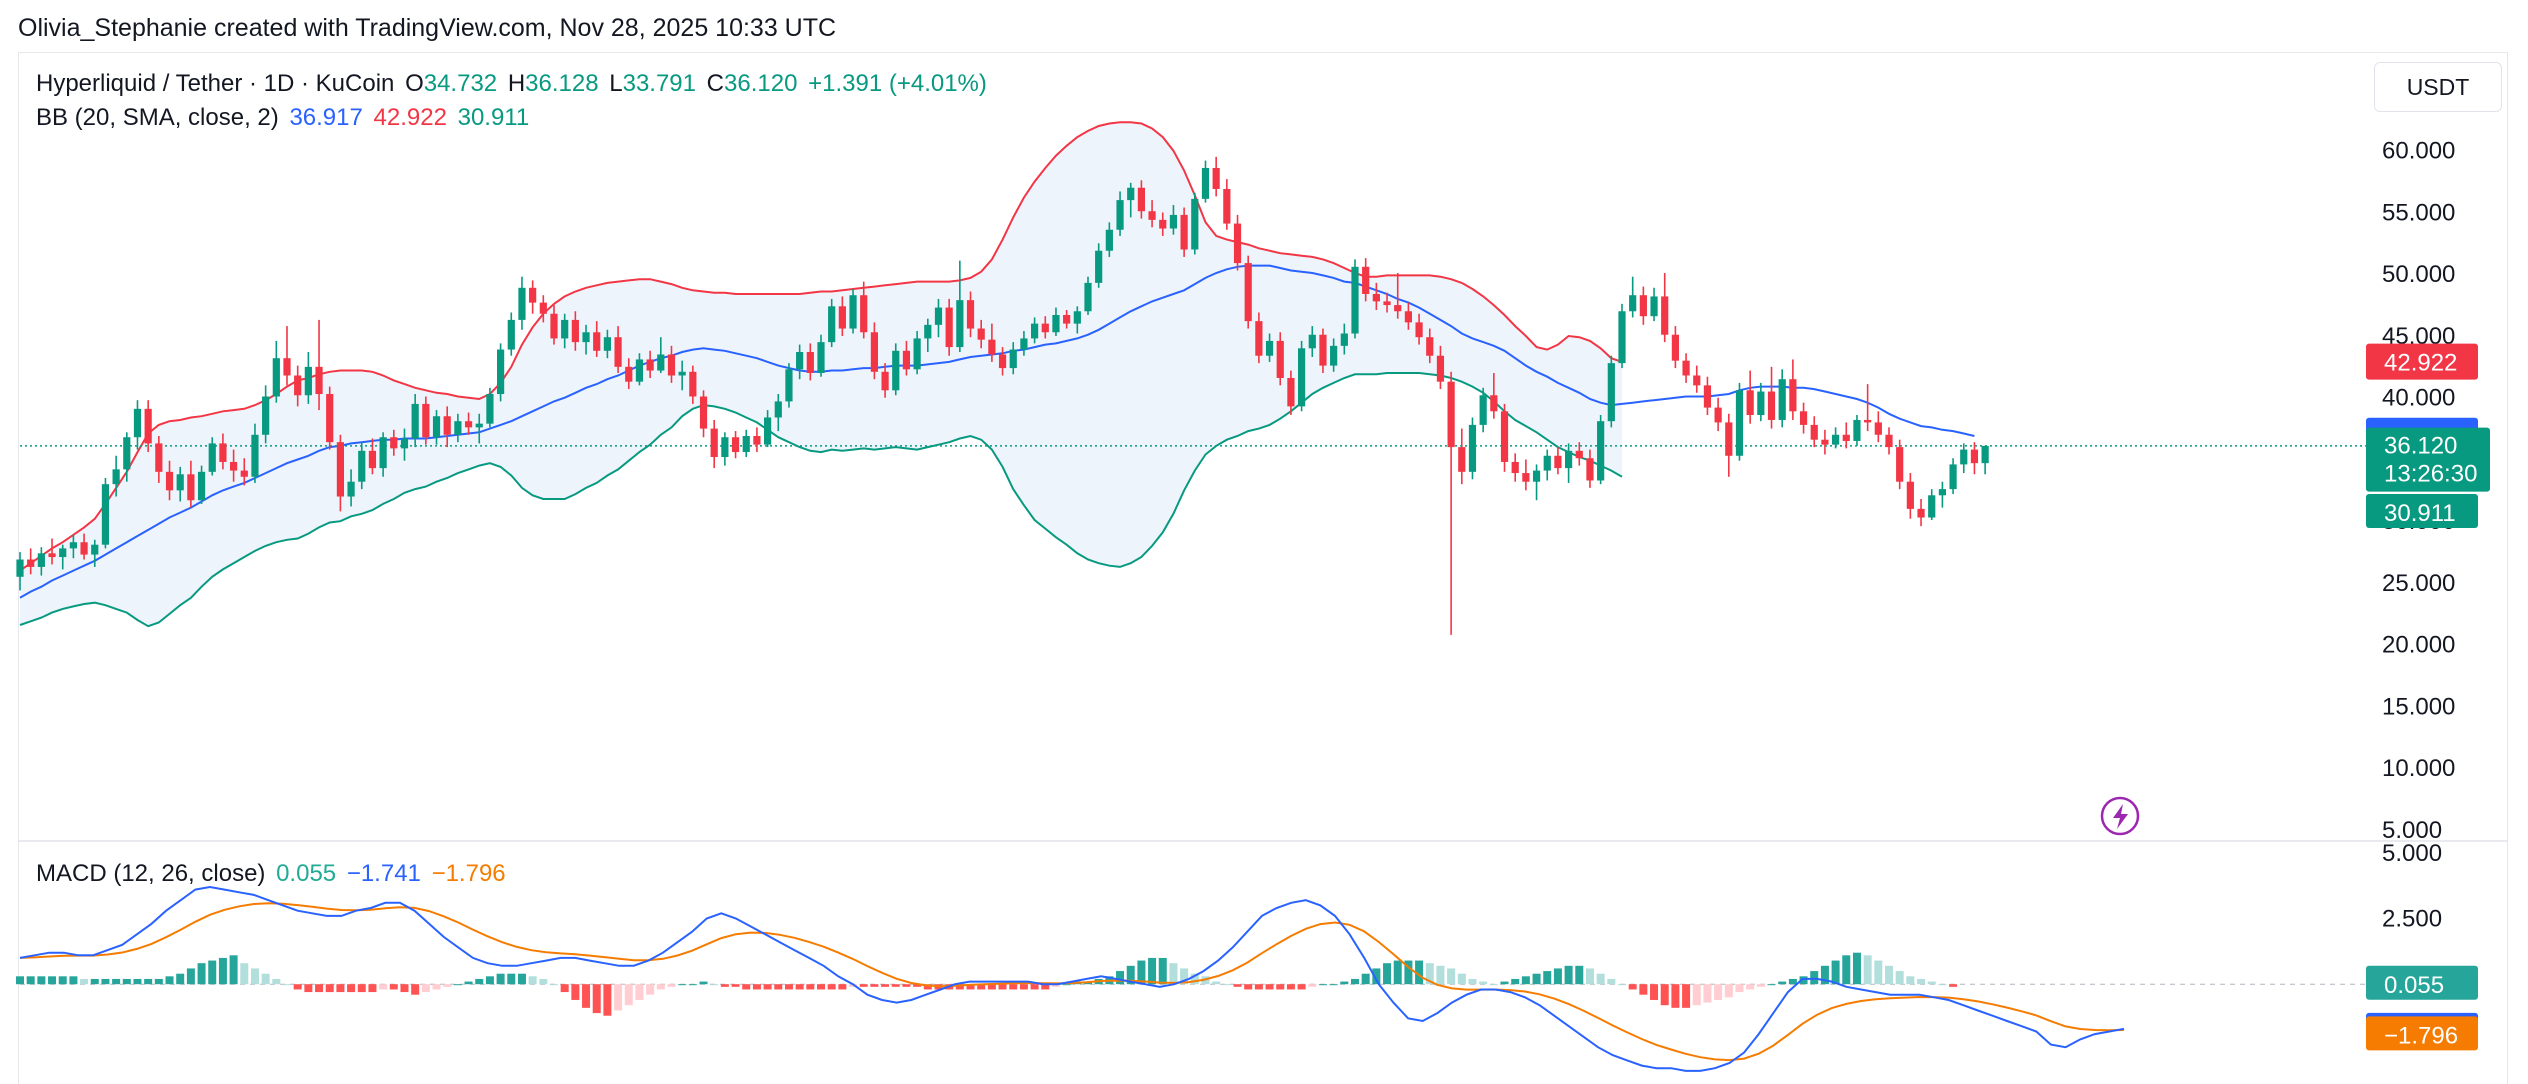 This screenshot has height=1084, width=2528. I want to click on macd-signal-tag-text: −1.796, so click(2421, 1035).